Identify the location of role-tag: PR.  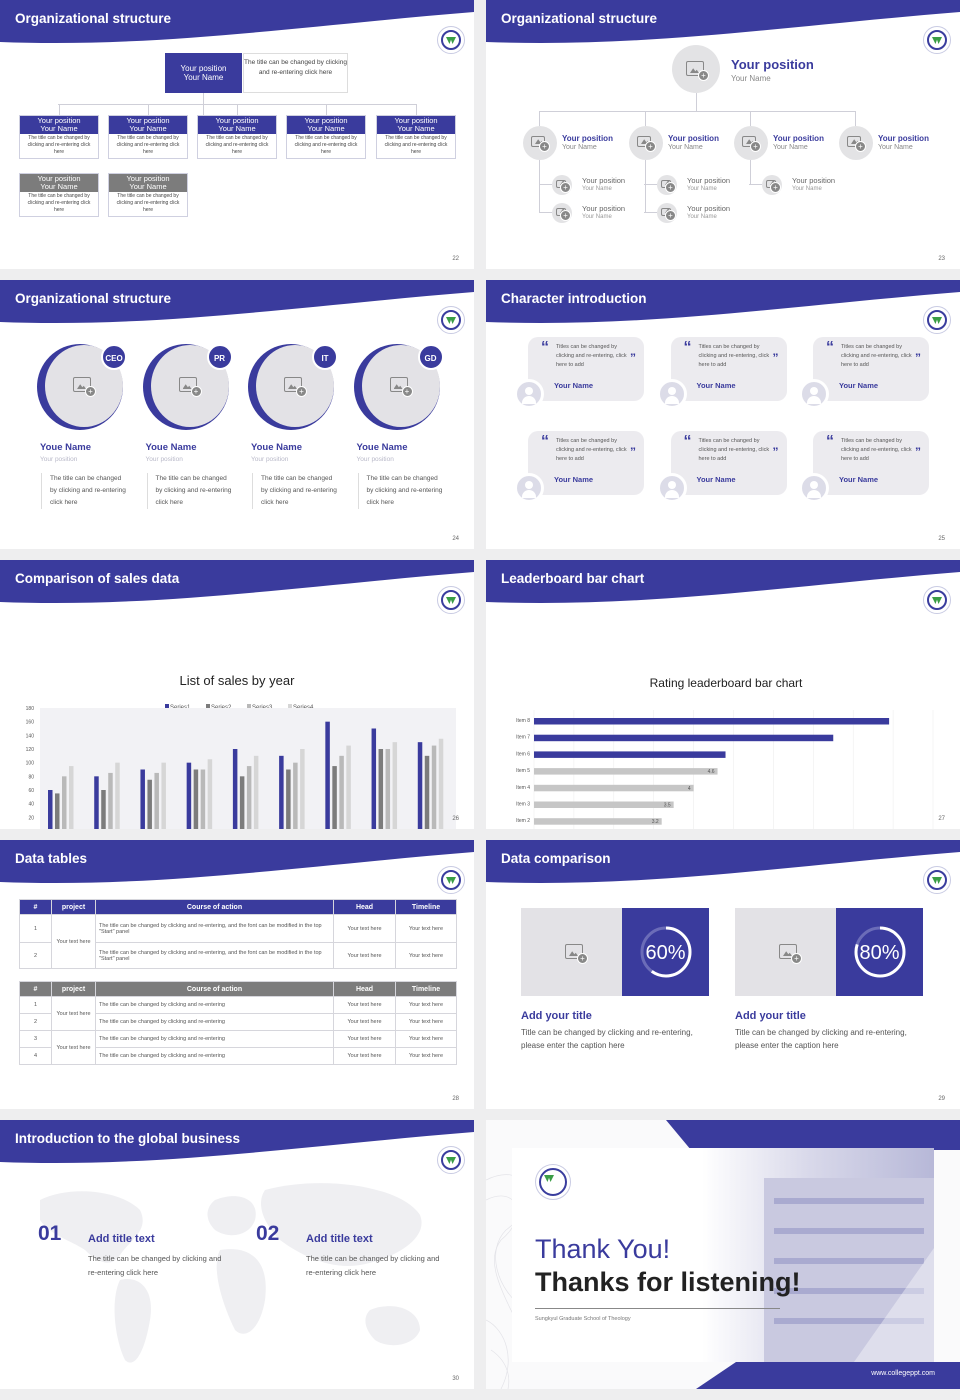
(219, 357).